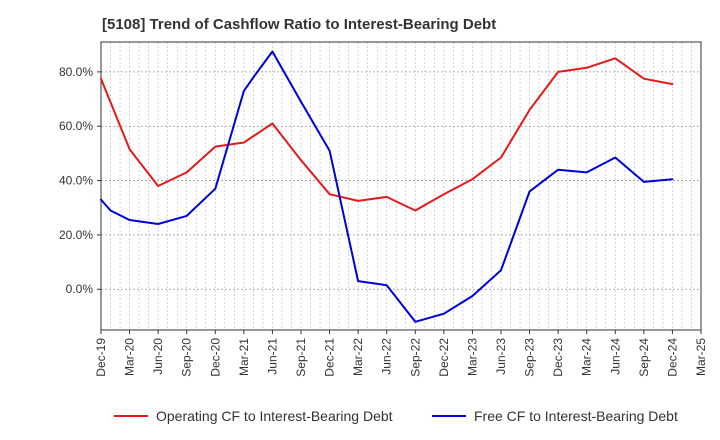 This screenshot has height=440, width=720. What do you see at coordinates (272, 356) in the screenshot?
I see `x-tick-label: Jun-21` at bounding box center [272, 356].